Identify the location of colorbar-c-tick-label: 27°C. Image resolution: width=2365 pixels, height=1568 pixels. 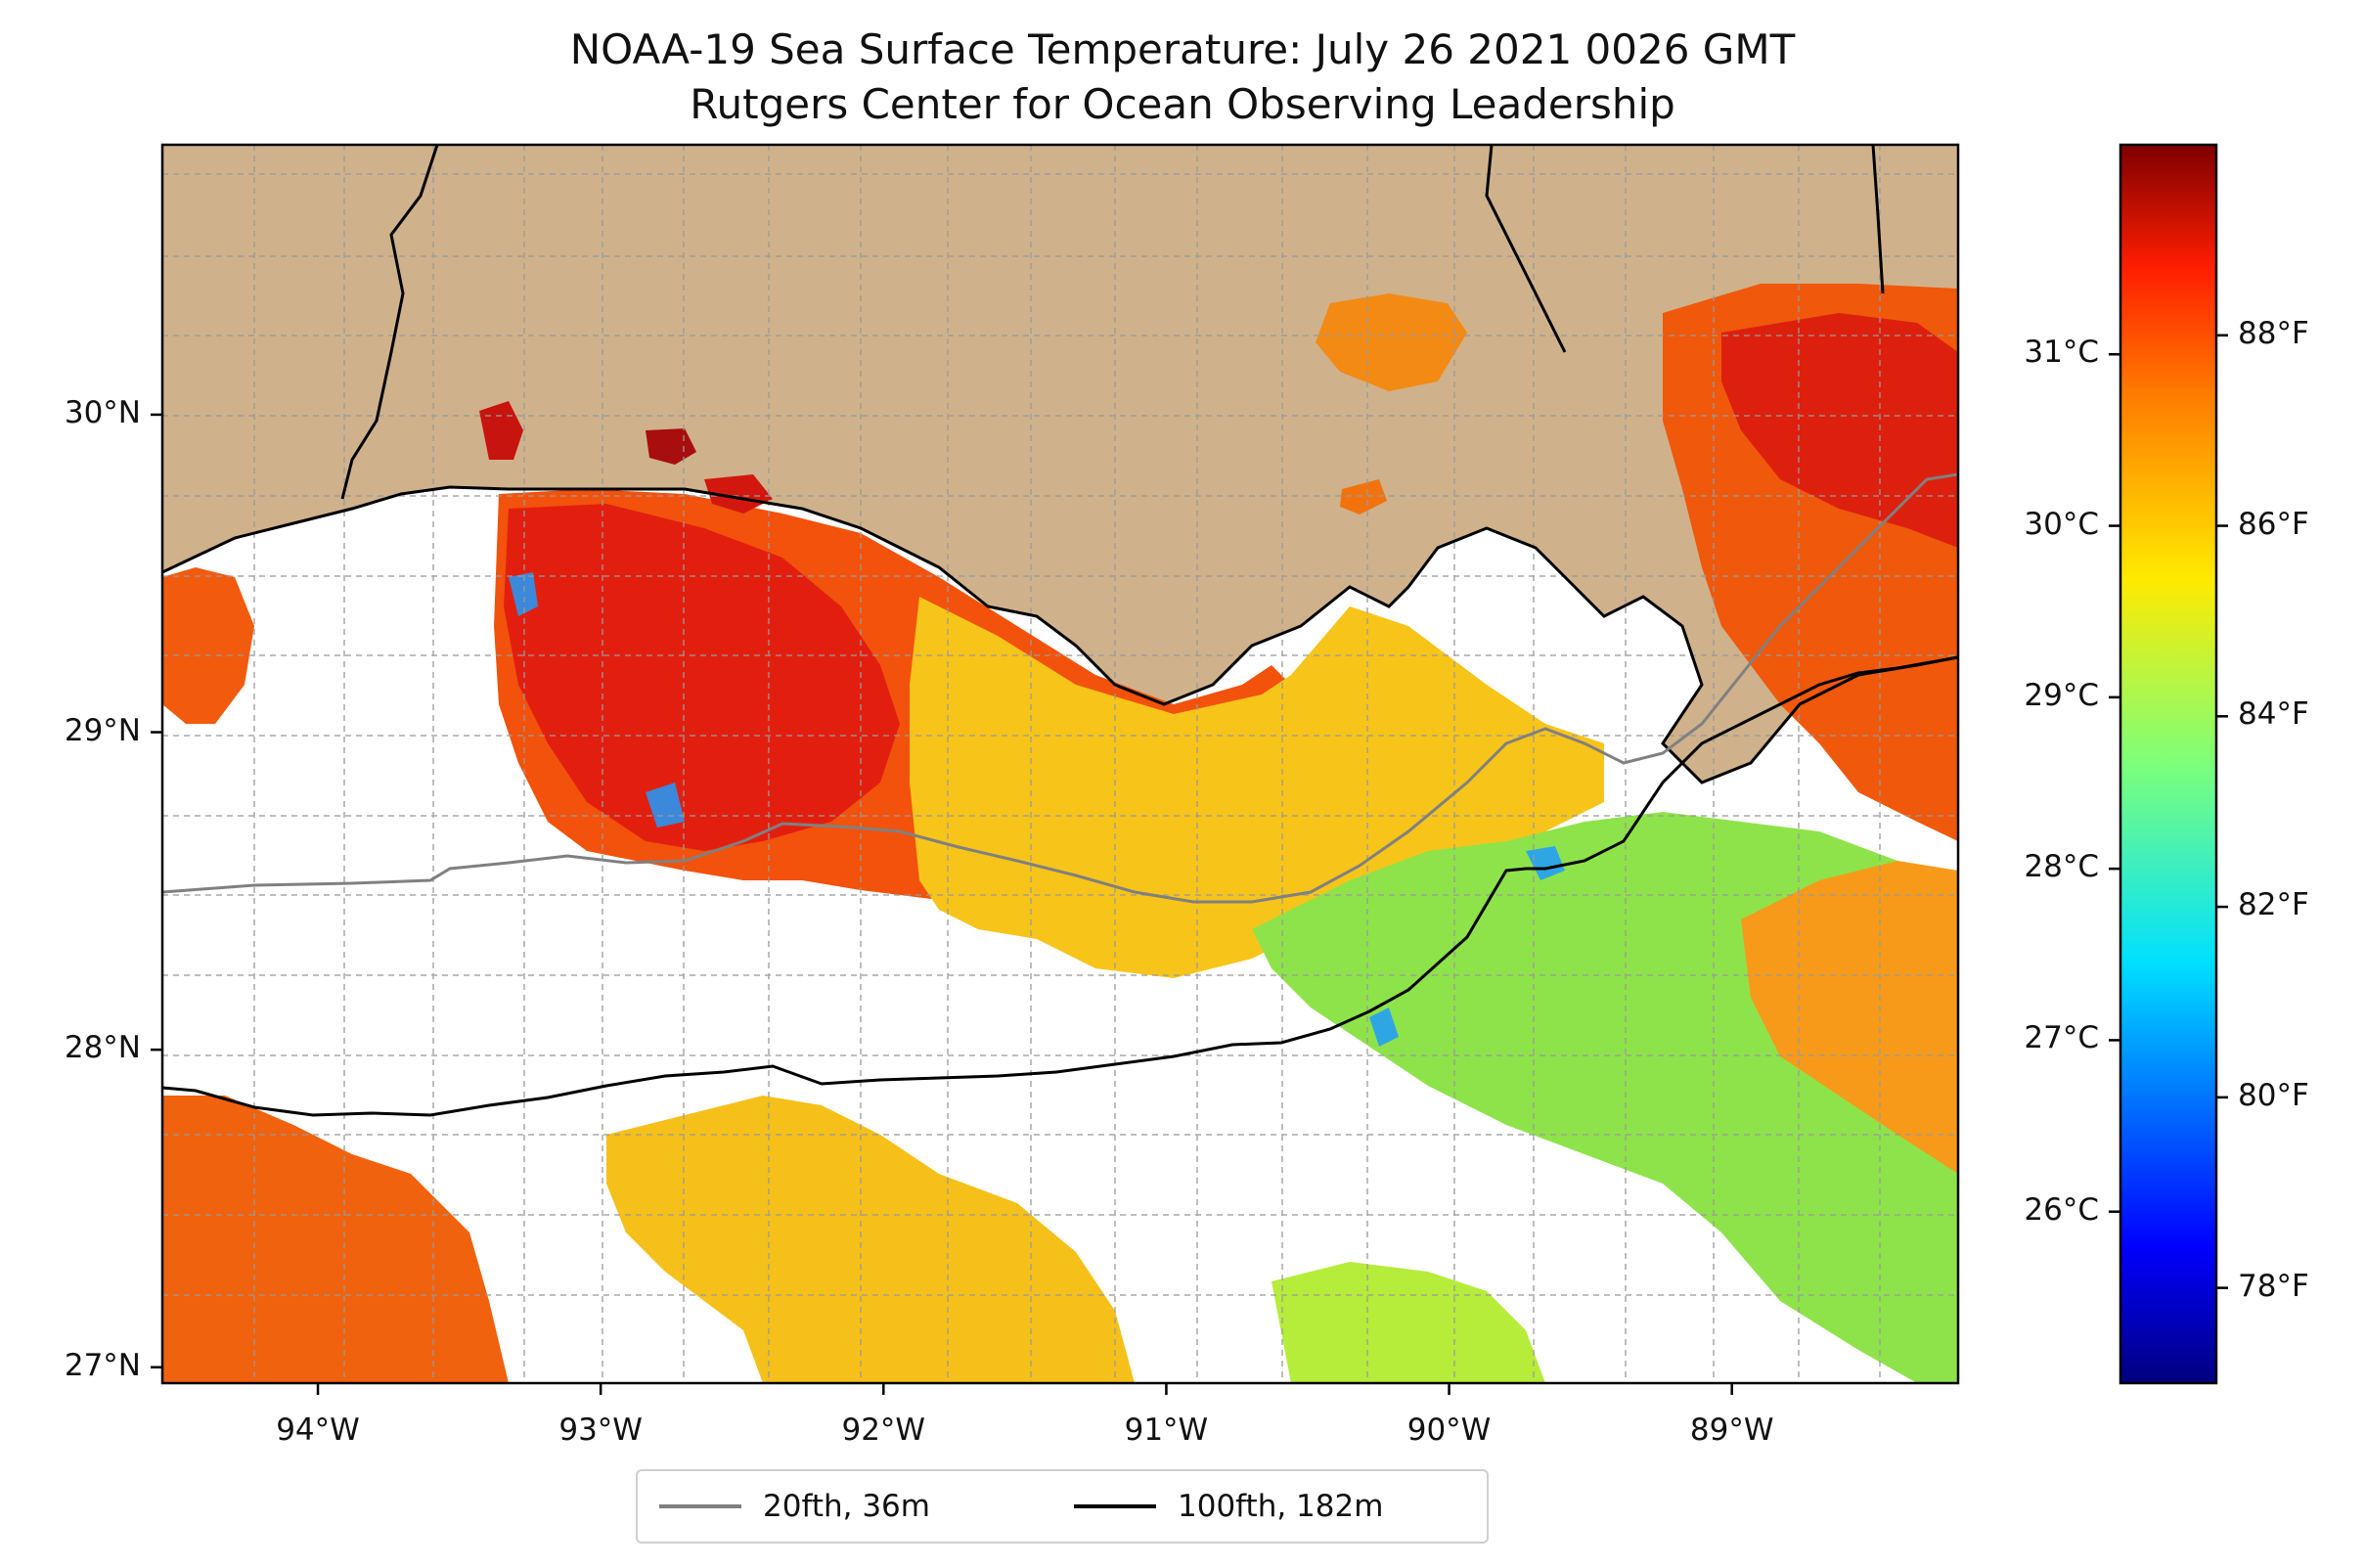
(2061, 1038).